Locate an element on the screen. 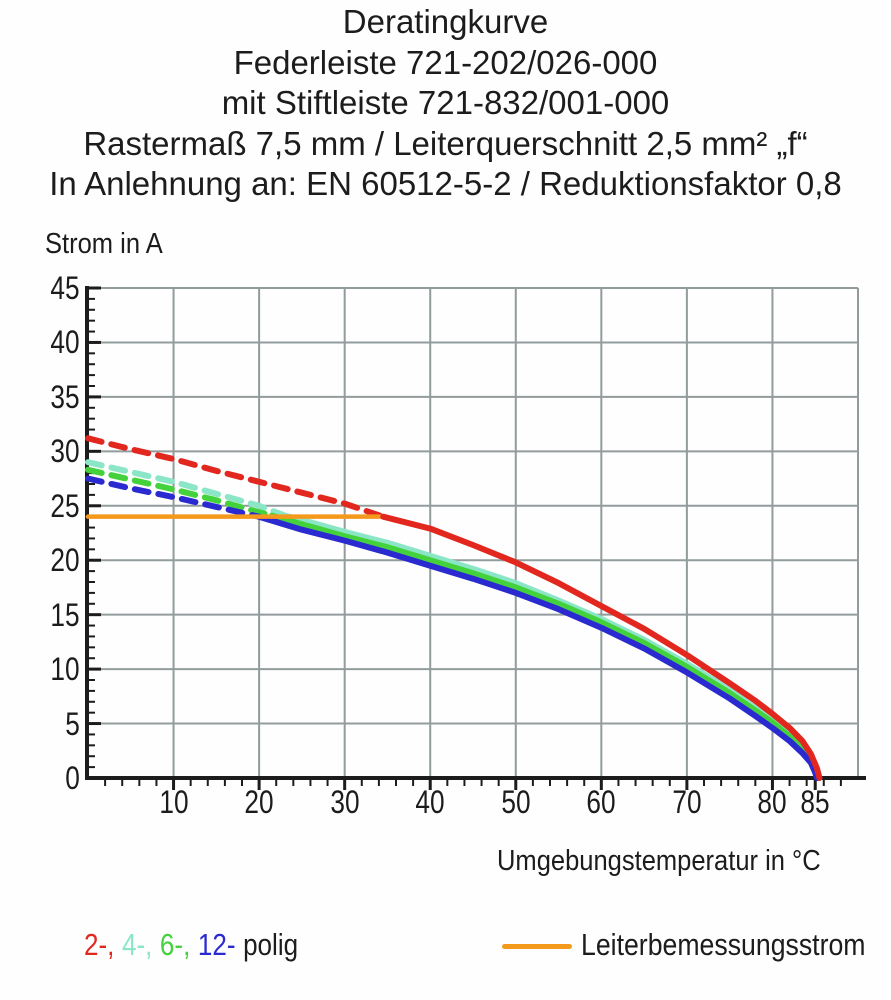 Image resolution: width=891 pixels, height=1000 pixels. legend-pole-6: 6-, is located at coordinates (175, 944).